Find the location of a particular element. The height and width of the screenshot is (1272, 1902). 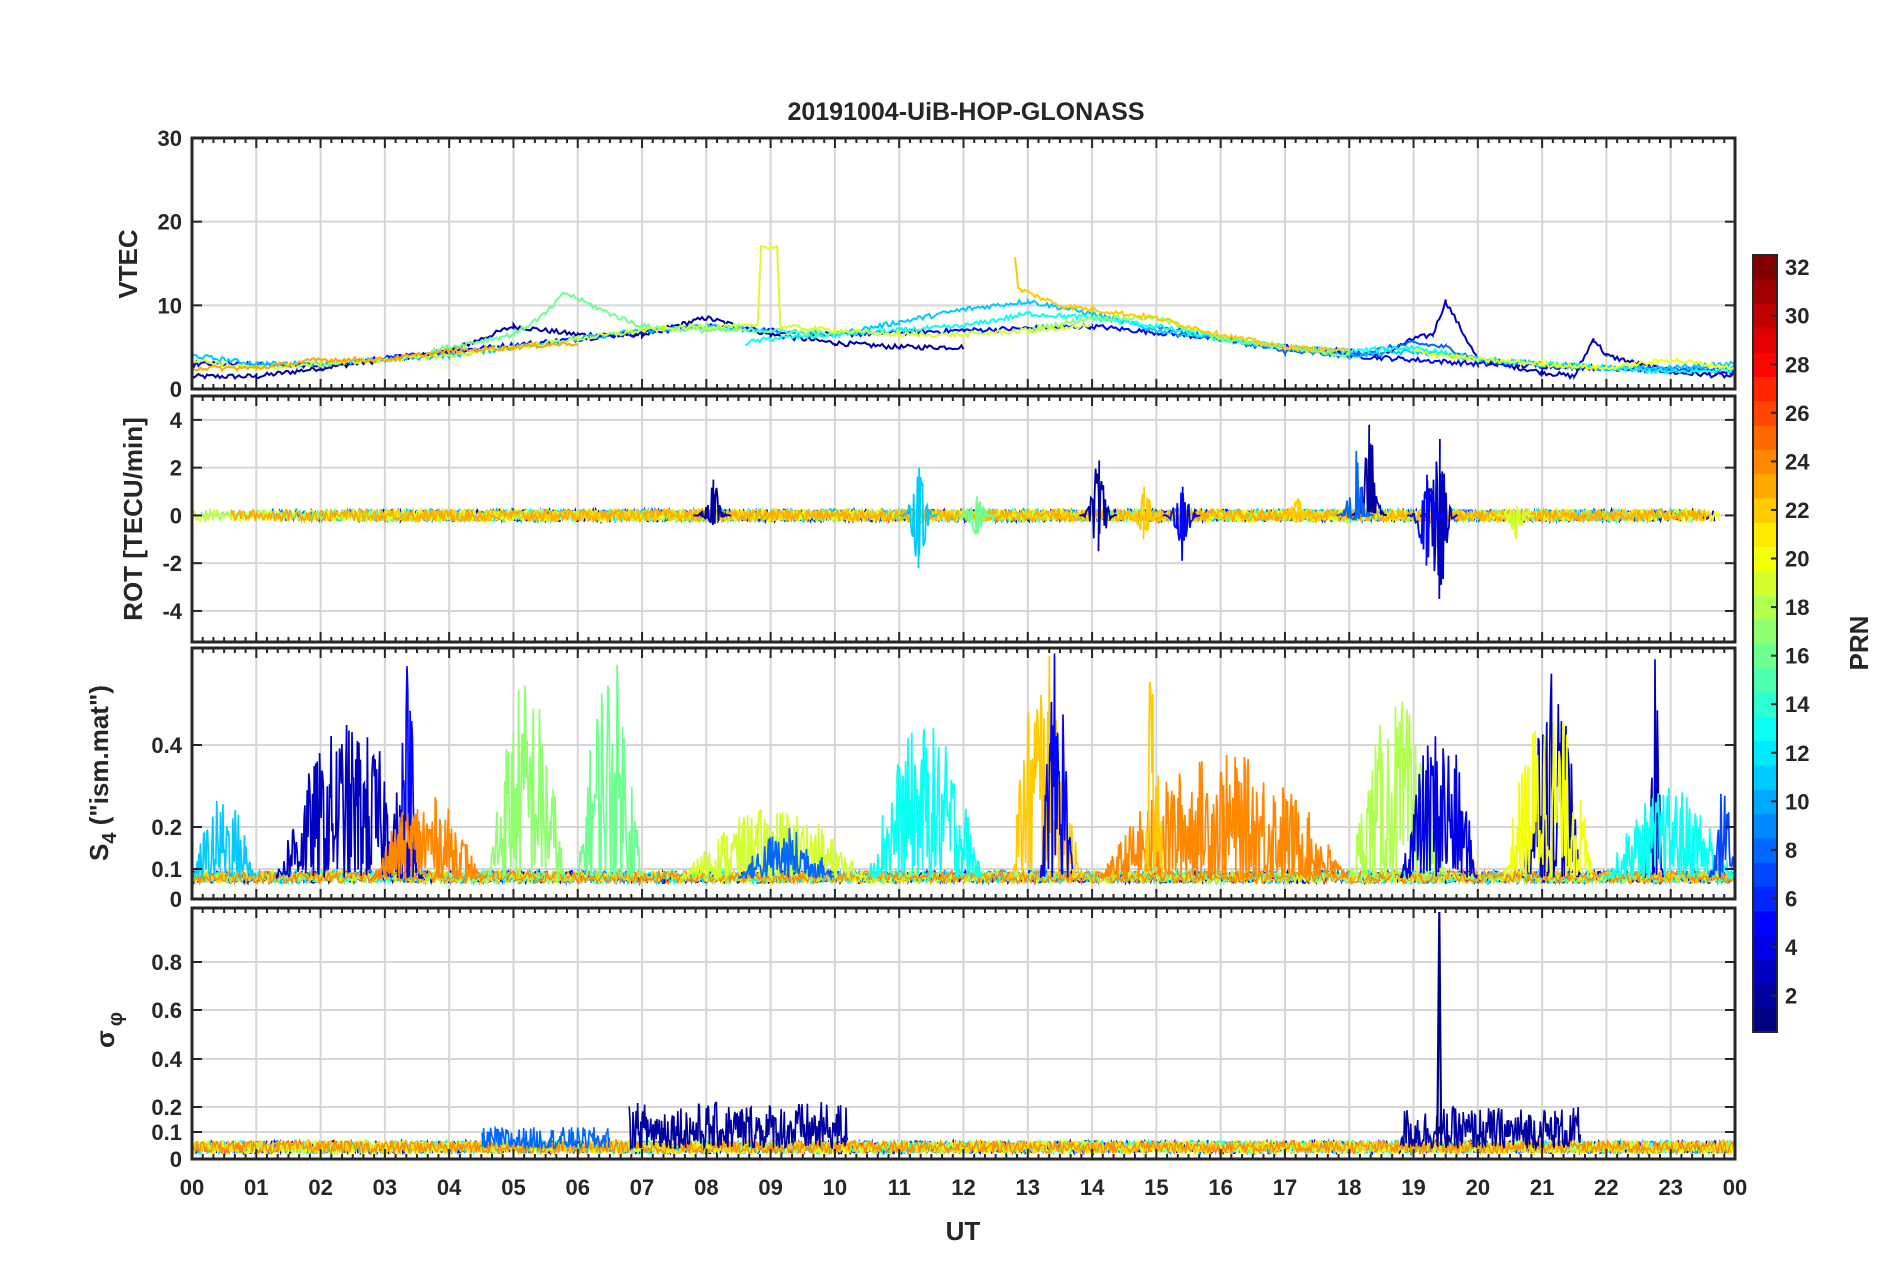

x-tick-label: 16 is located at coordinates (1220, 1187).